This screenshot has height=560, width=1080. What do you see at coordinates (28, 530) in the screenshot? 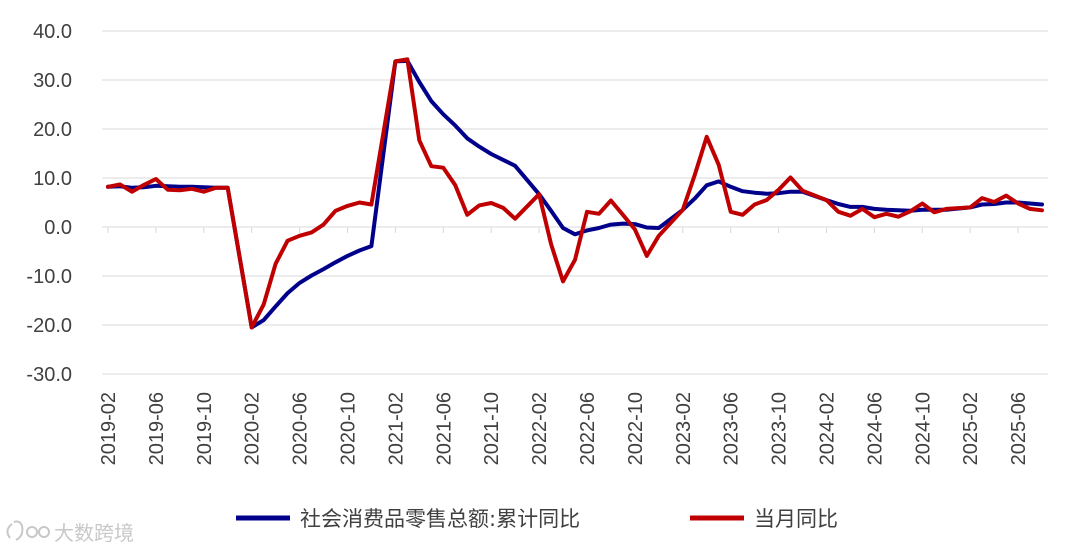
I see `watermark-logo-icon` at bounding box center [28, 530].